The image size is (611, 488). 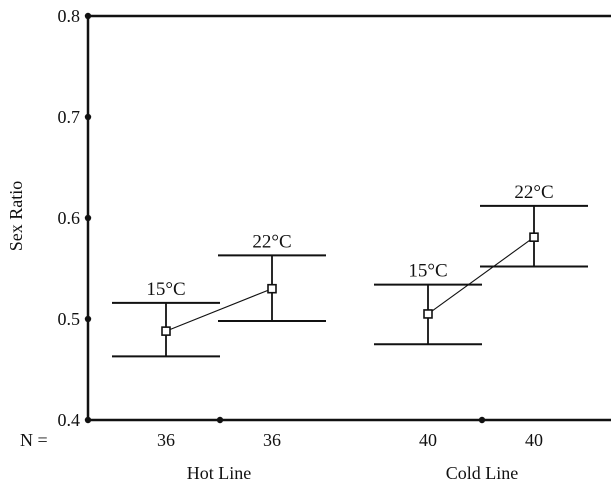 What do you see at coordinates (69, 319) in the screenshot?
I see `y-tick-label: 0.5` at bounding box center [69, 319].